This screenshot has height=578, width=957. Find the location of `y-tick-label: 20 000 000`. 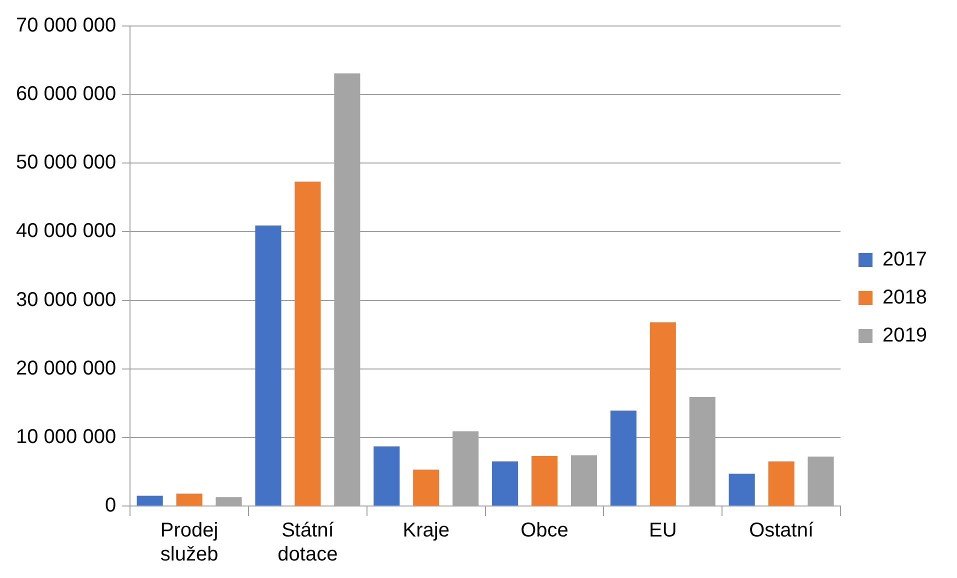

y-tick-label: 20 000 000 is located at coordinates (66, 368).